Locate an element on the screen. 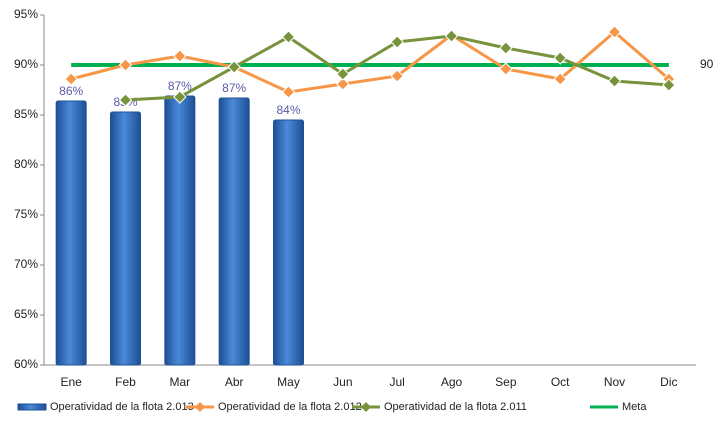 The width and height of the screenshot is (713, 434). line is located at coordinates (370, 62).